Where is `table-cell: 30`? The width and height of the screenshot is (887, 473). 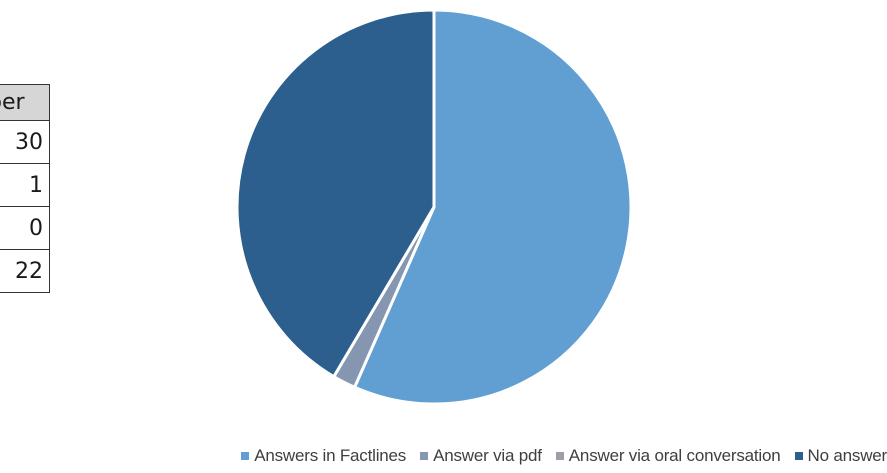 table-cell: 30 is located at coordinates (25, 142).